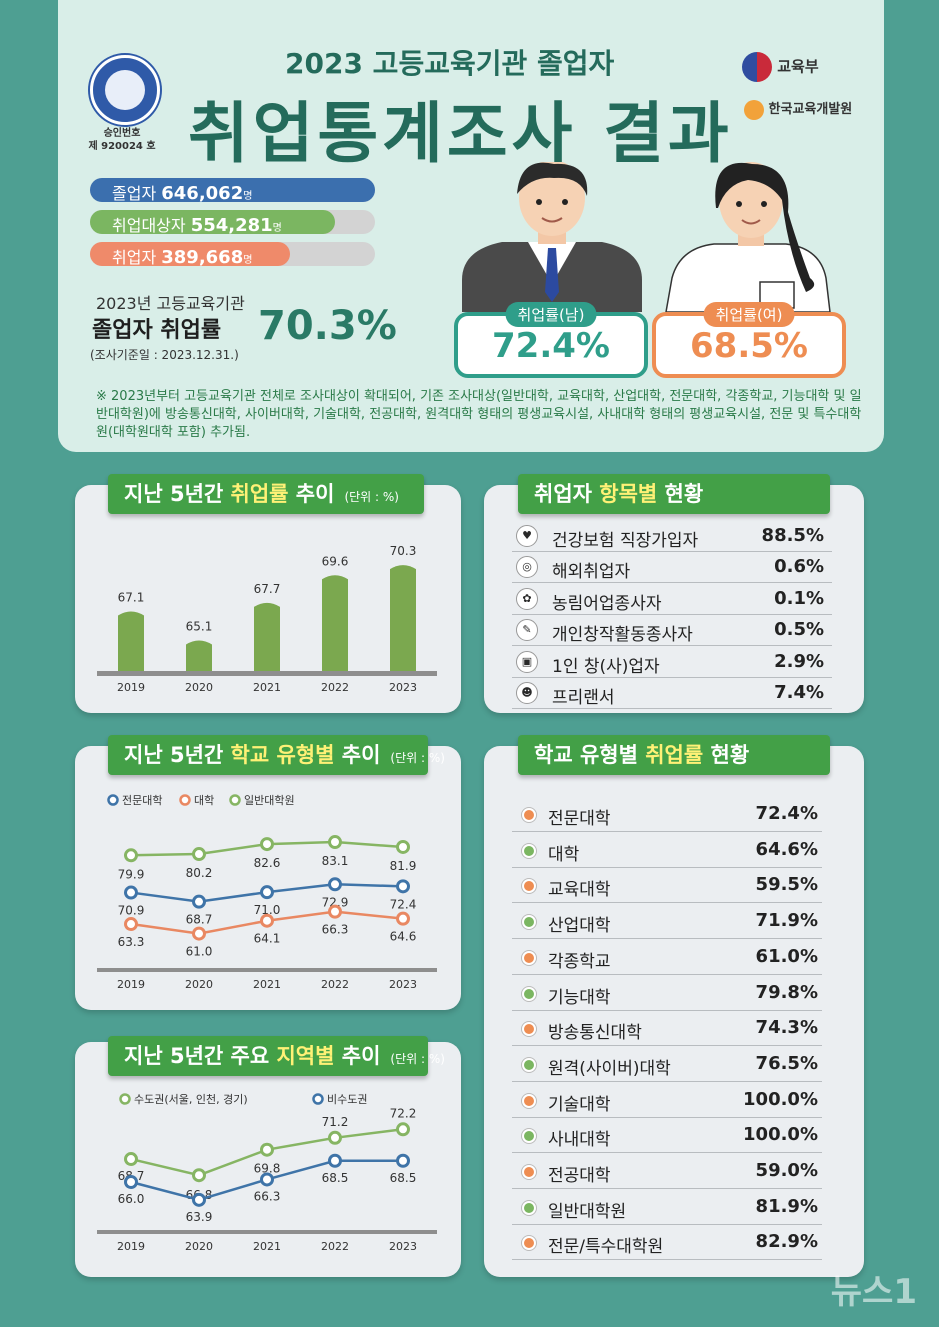 The height and width of the screenshot is (1327, 939). What do you see at coordinates (551, 314) in the screenshot?
I see `male-rate-tag: 취업률(남)` at bounding box center [551, 314].